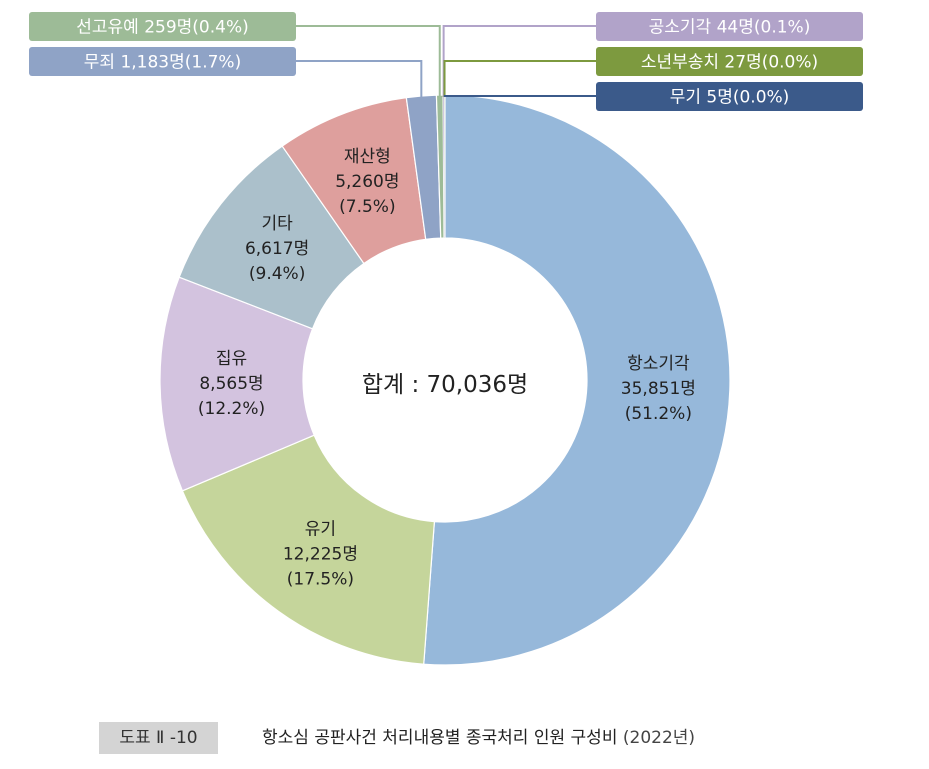  I want to click on slice-label-count: 35,851명, so click(658, 389).